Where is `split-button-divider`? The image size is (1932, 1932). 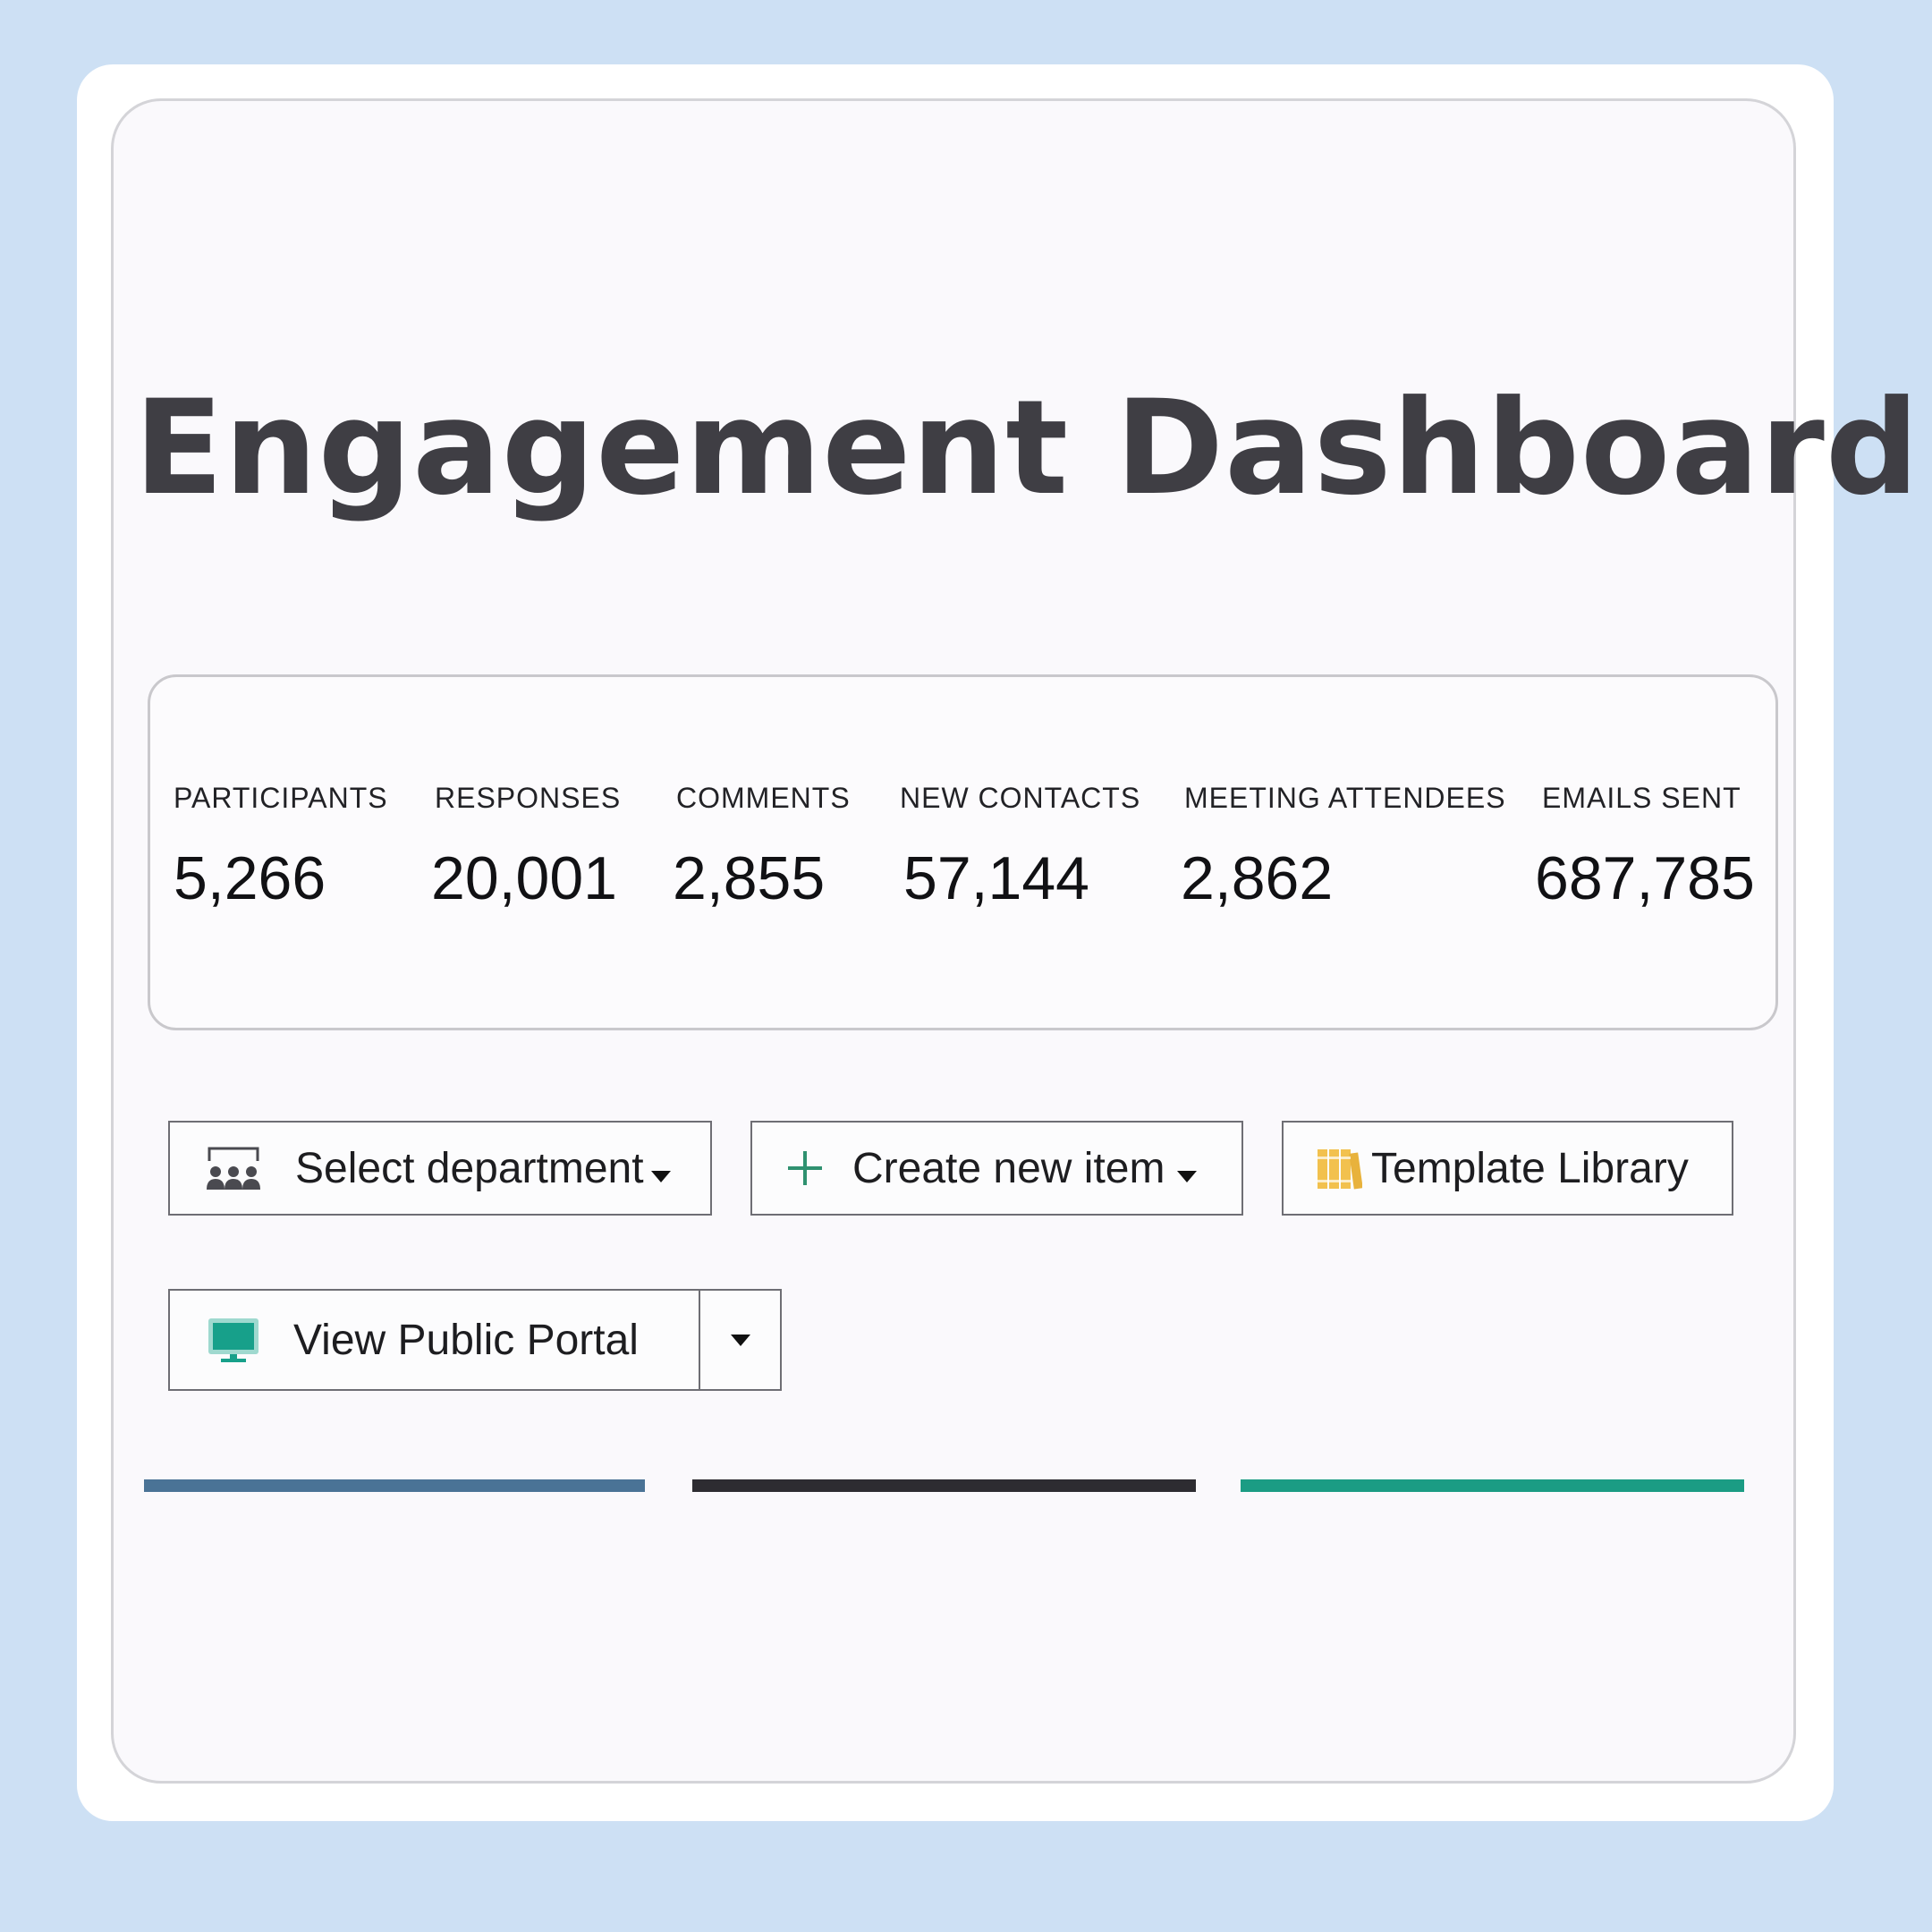
split-button-divider is located at coordinates (699, 1340).